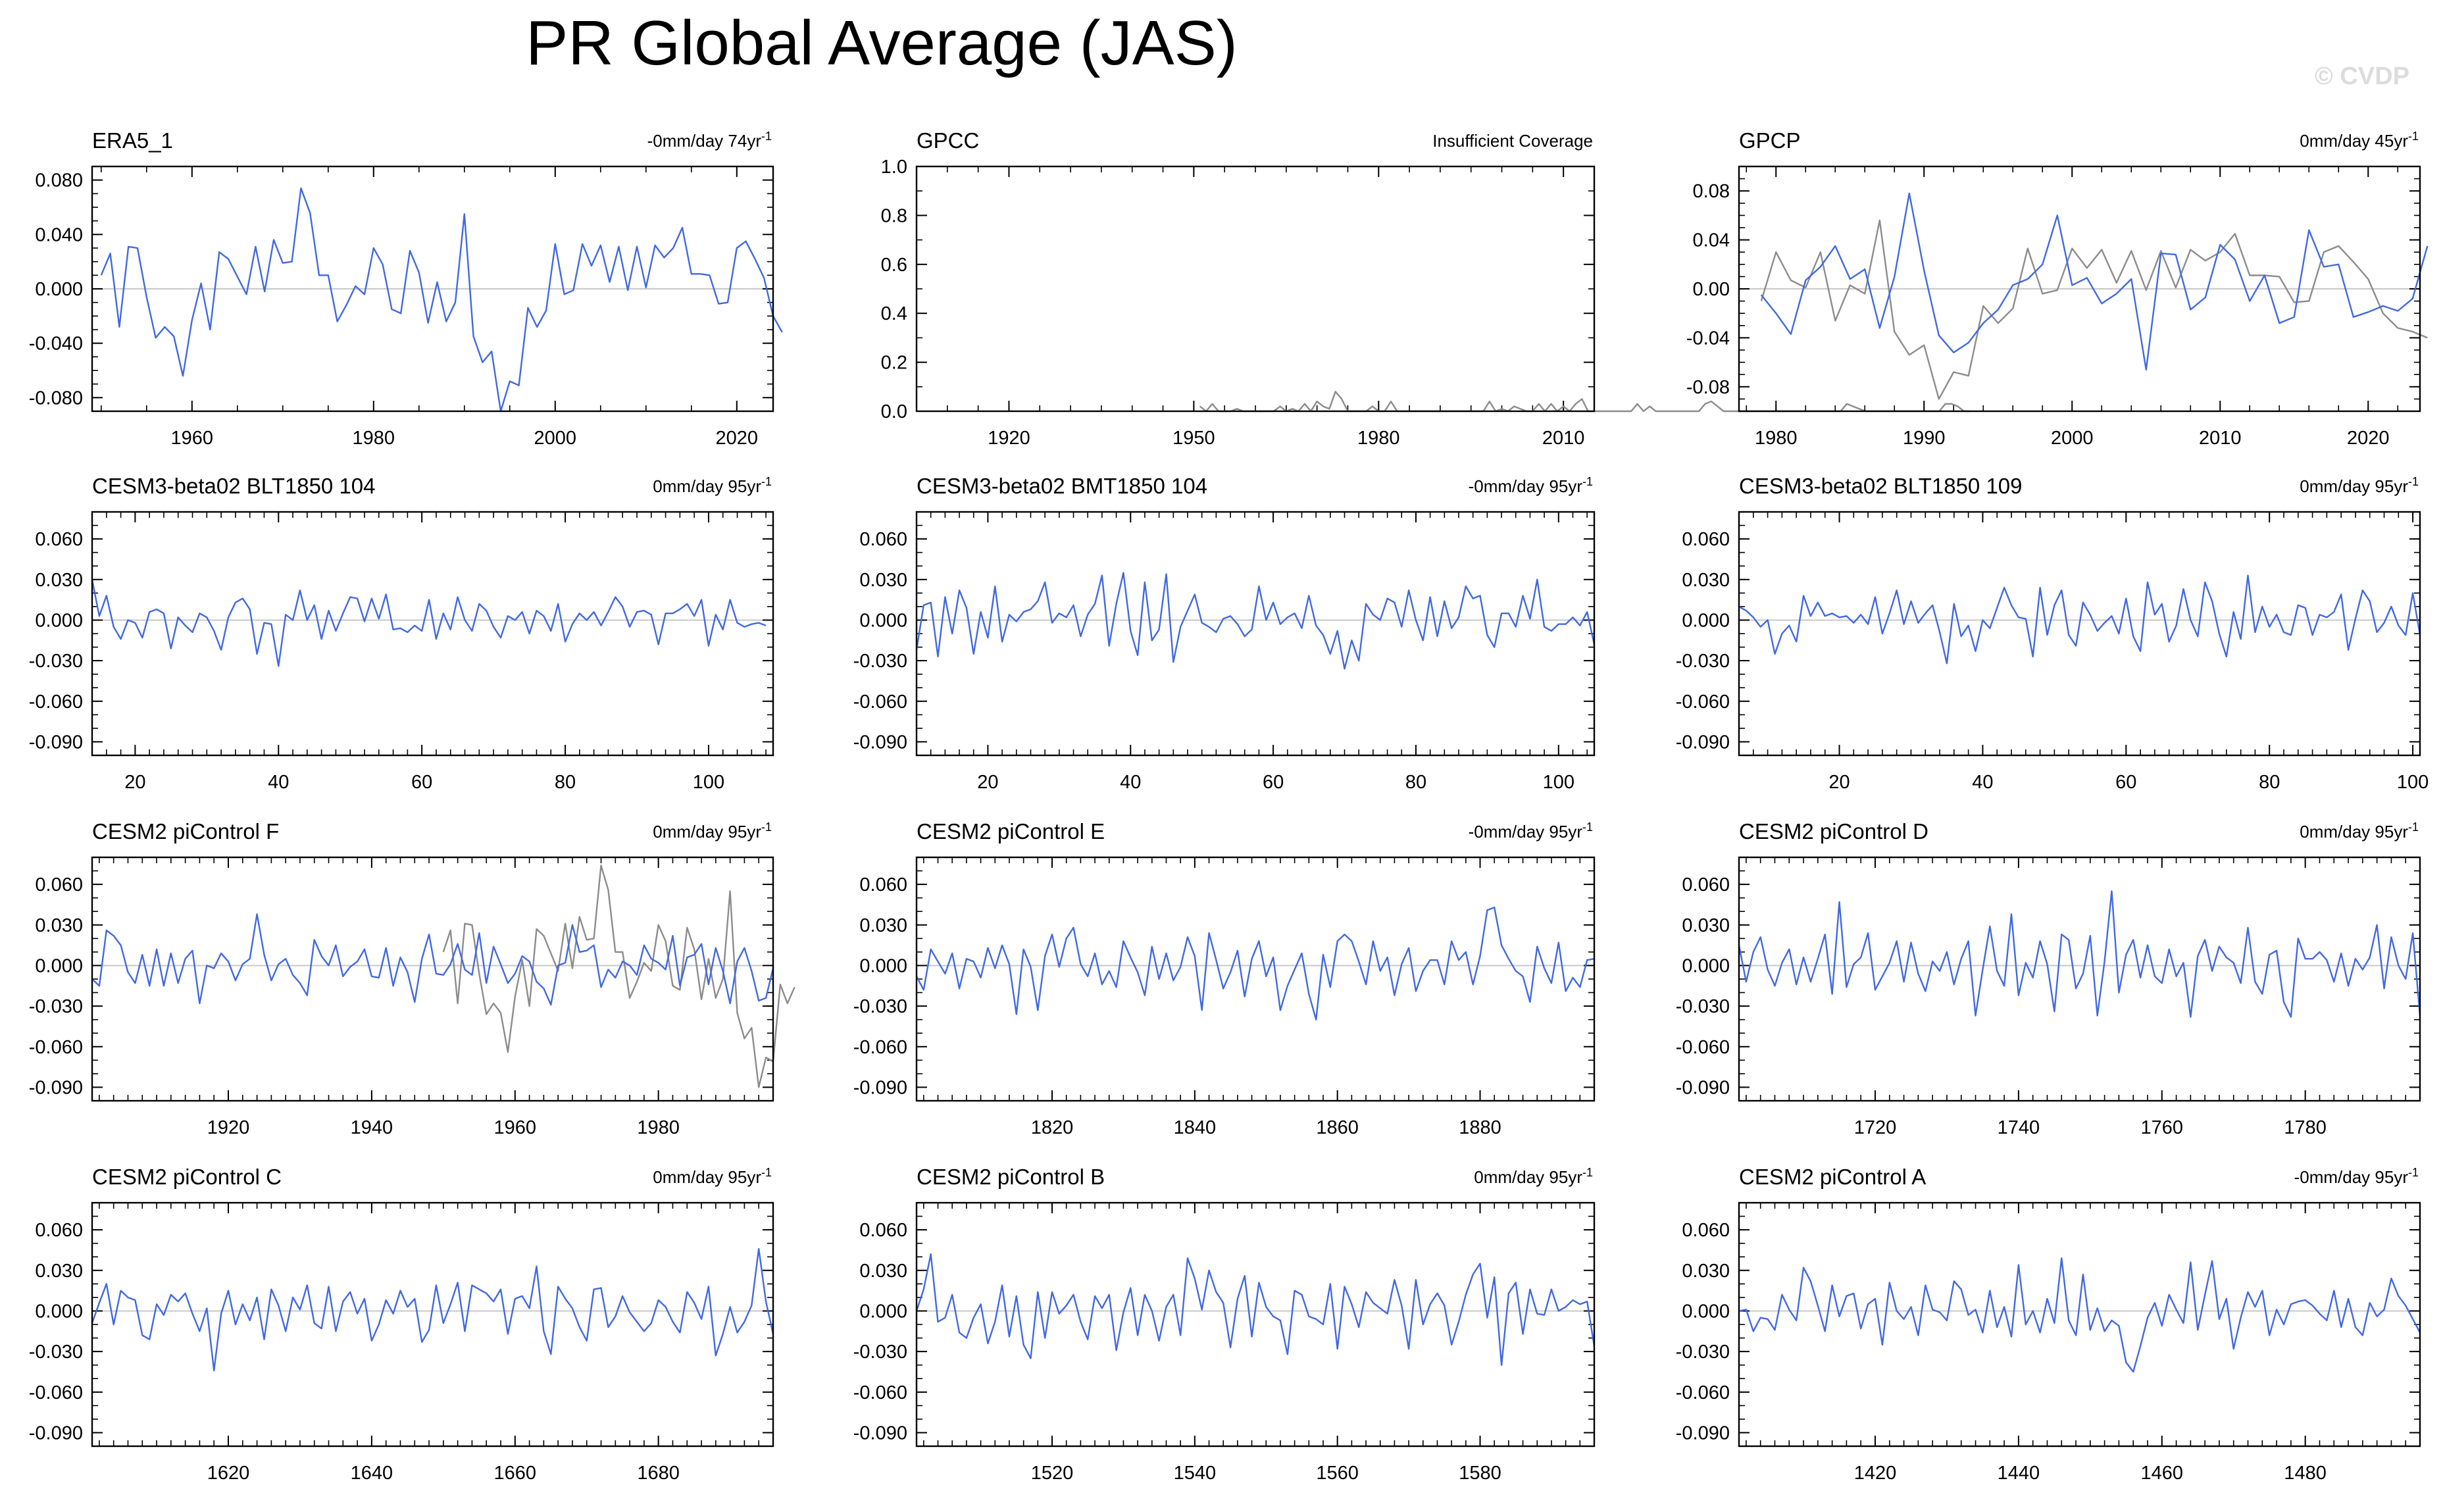  I want to click on y-tick-label: -0.04, so click(1708, 338).